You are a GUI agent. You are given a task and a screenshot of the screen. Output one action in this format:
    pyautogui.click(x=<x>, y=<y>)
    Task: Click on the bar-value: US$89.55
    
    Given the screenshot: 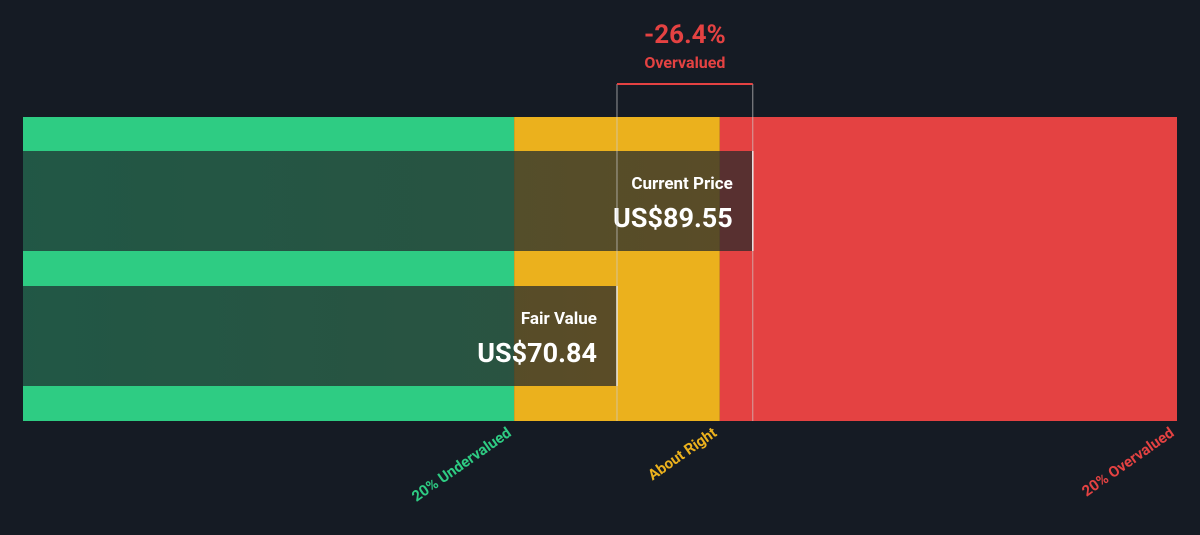 What is the action you would take?
    pyautogui.click(x=673, y=218)
    